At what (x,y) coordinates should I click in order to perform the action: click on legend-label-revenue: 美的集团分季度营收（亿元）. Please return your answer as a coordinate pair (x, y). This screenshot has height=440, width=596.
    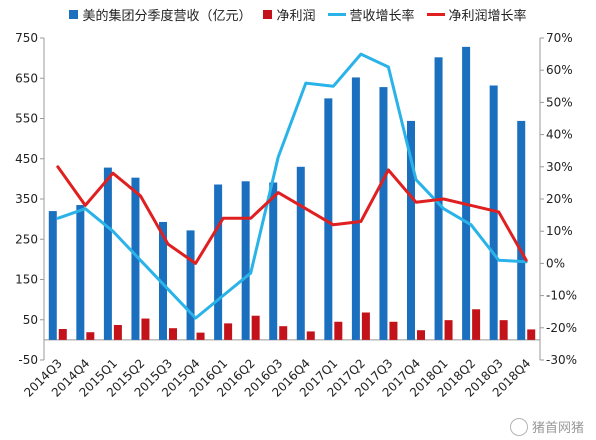
    Looking at the image, I should click on (167, 16).